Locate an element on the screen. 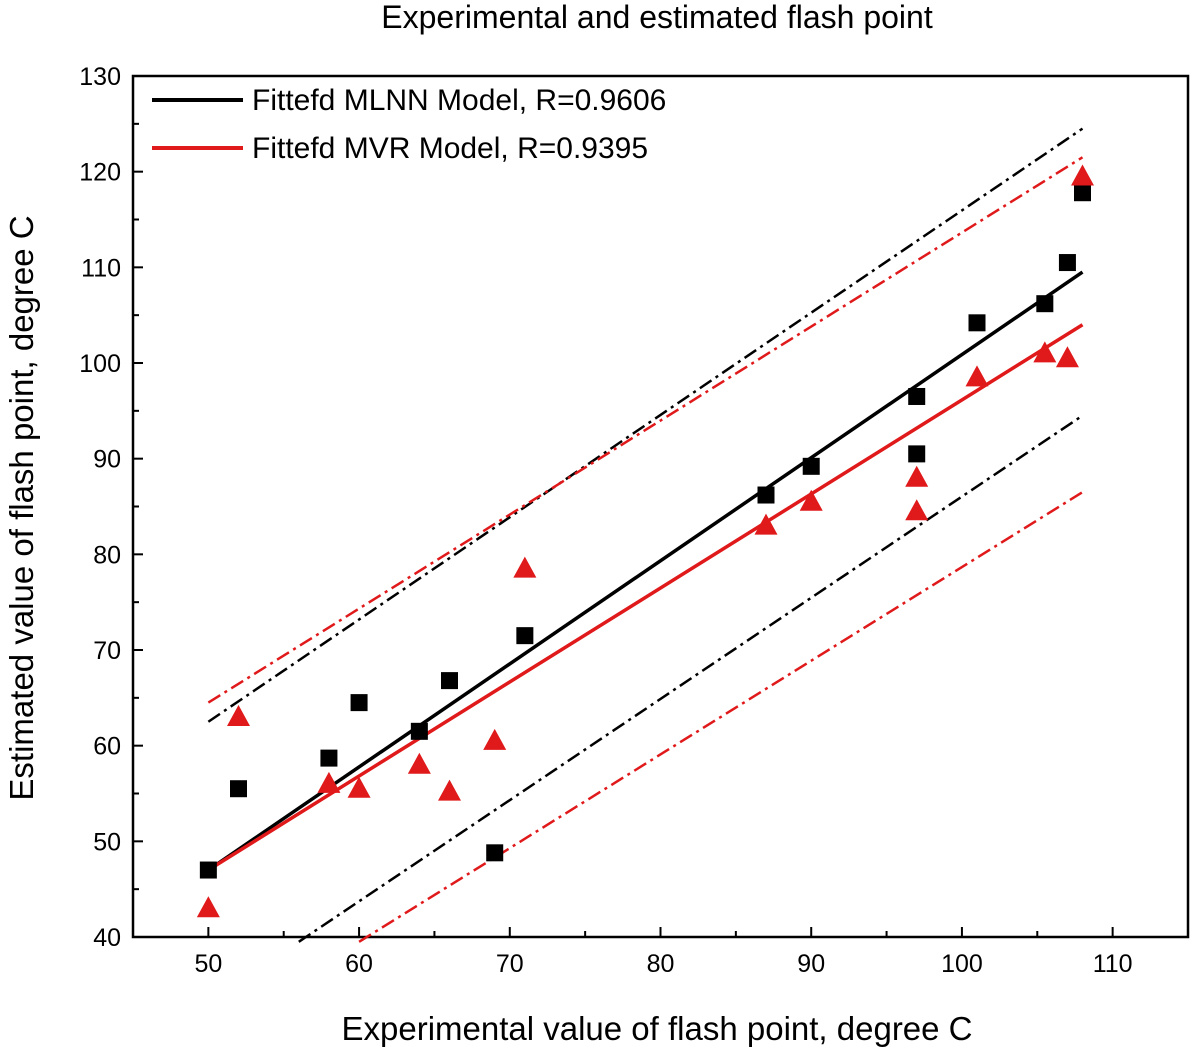  y-tick-label: 70 is located at coordinates (107, 651).